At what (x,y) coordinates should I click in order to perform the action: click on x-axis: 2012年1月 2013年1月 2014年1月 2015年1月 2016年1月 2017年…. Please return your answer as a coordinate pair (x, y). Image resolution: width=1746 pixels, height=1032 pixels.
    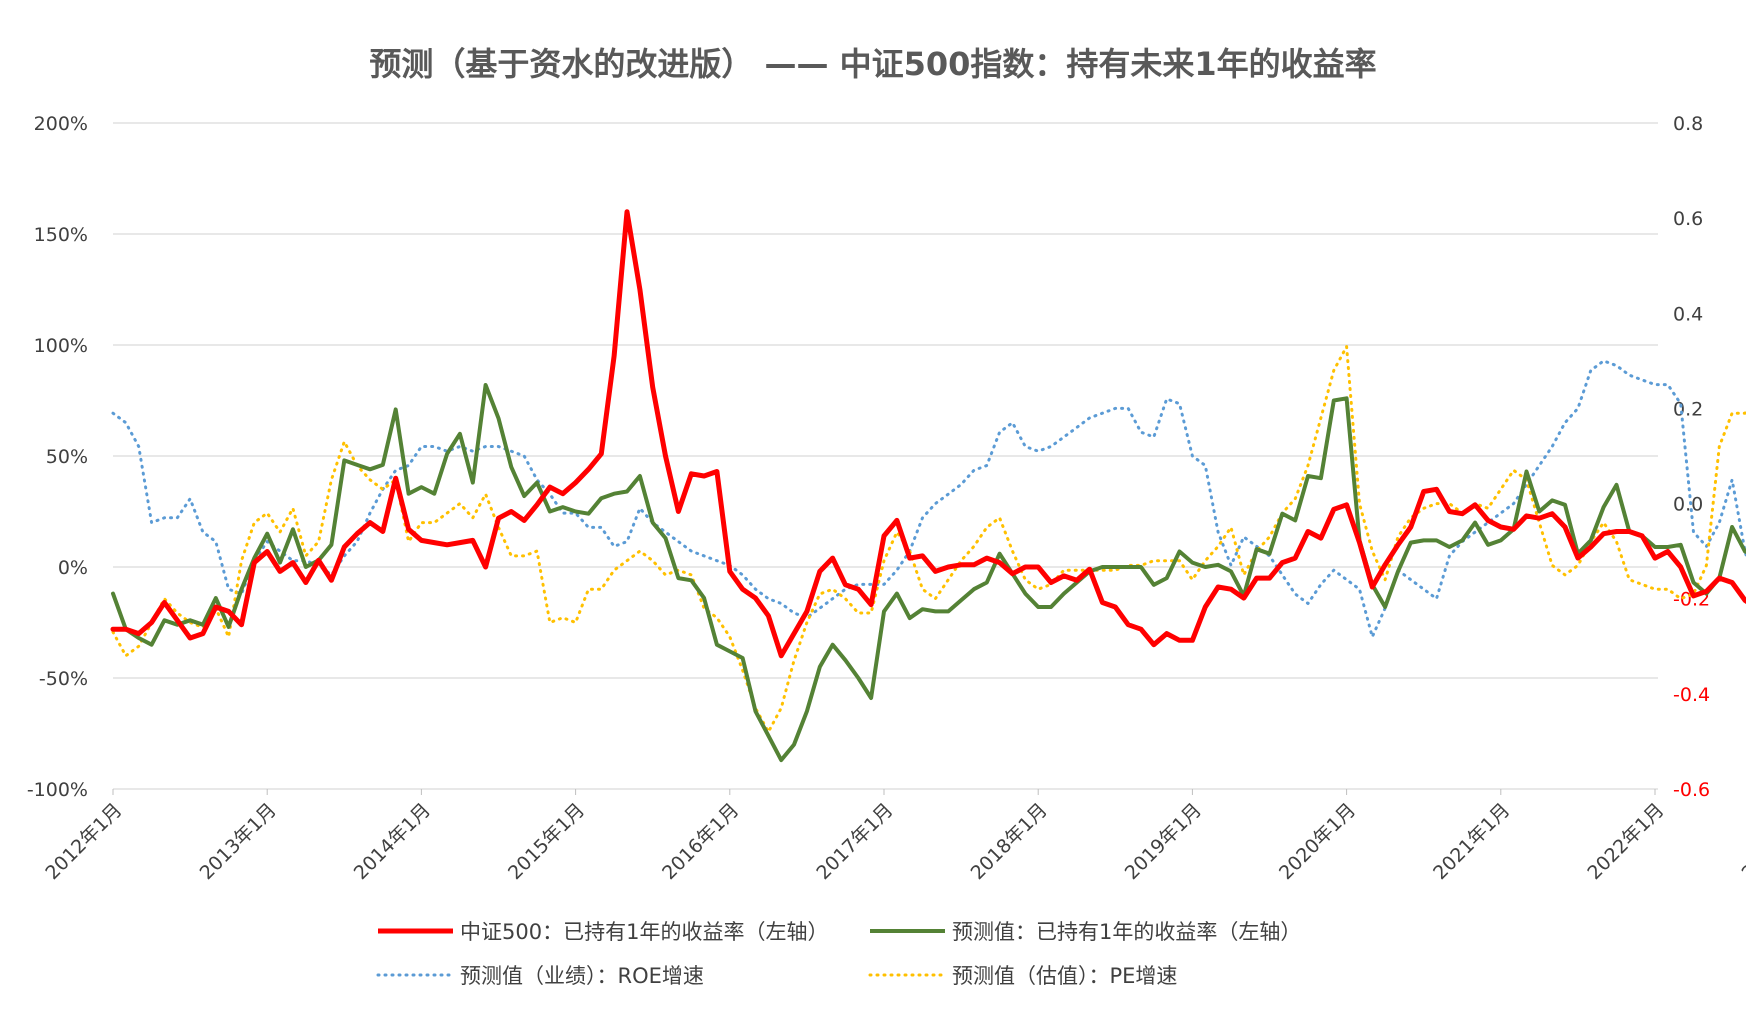
    Looking at the image, I should click on (893, 836).